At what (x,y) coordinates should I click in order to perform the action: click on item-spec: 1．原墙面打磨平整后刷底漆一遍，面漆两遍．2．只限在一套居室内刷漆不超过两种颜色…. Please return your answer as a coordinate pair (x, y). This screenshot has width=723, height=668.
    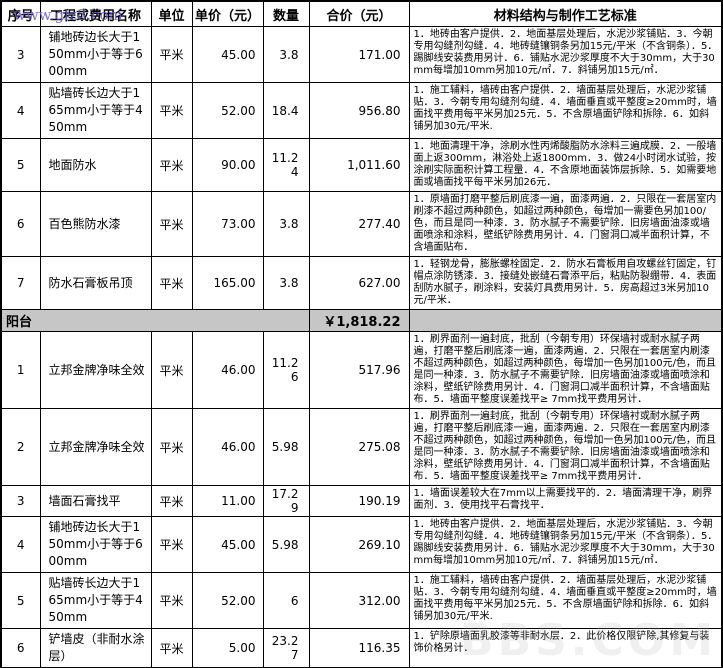
    Looking at the image, I should click on (565, 224).